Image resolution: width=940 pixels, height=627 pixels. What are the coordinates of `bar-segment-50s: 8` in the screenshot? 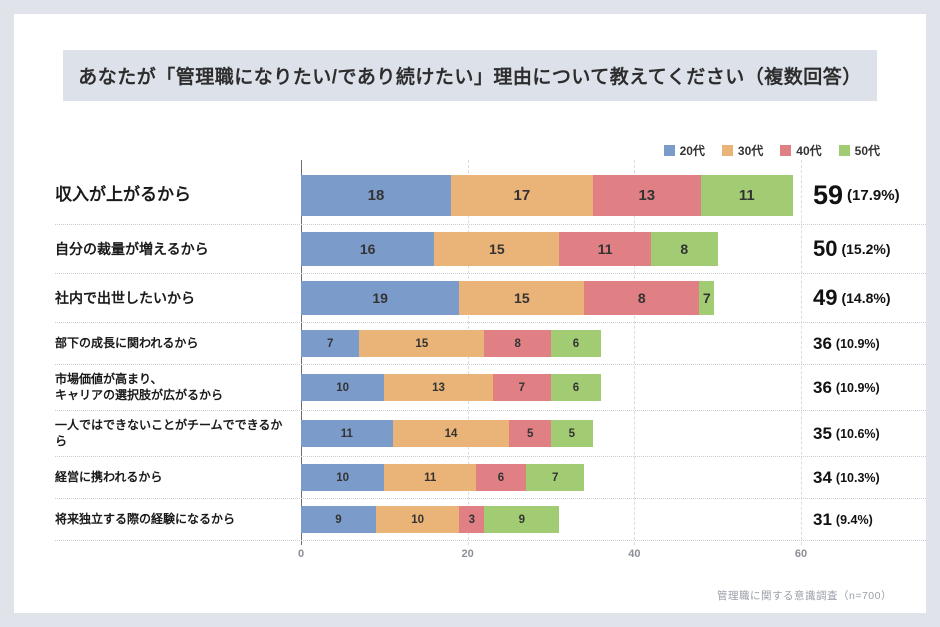 It's located at (684, 249).